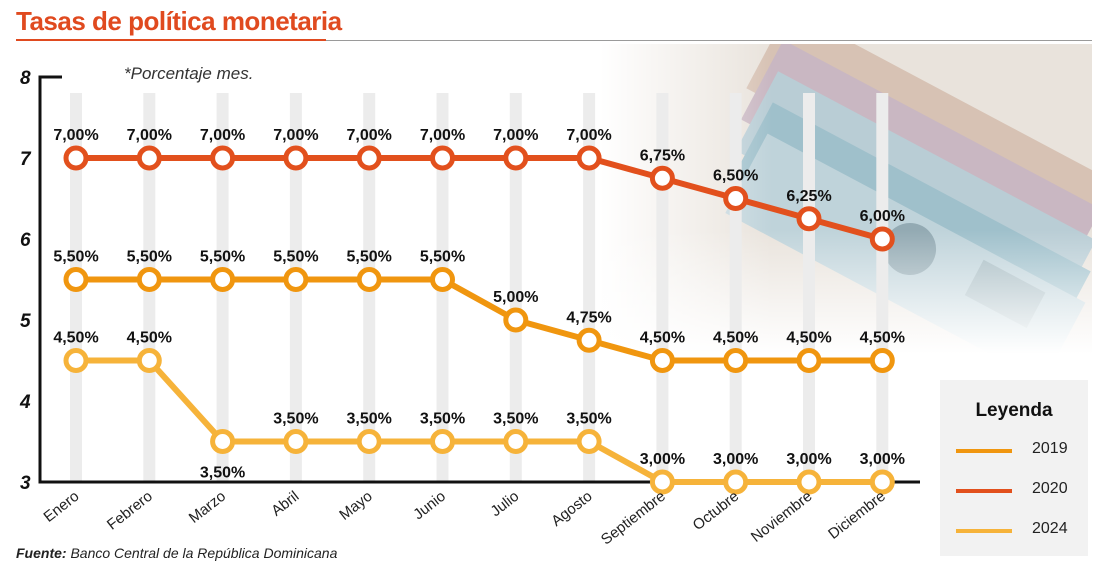 The image size is (1108, 585). What do you see at coordinates (1050, 448) in the screenshot?
I see `legend-label-2019: 2019` at bounding box center [1050, 448].